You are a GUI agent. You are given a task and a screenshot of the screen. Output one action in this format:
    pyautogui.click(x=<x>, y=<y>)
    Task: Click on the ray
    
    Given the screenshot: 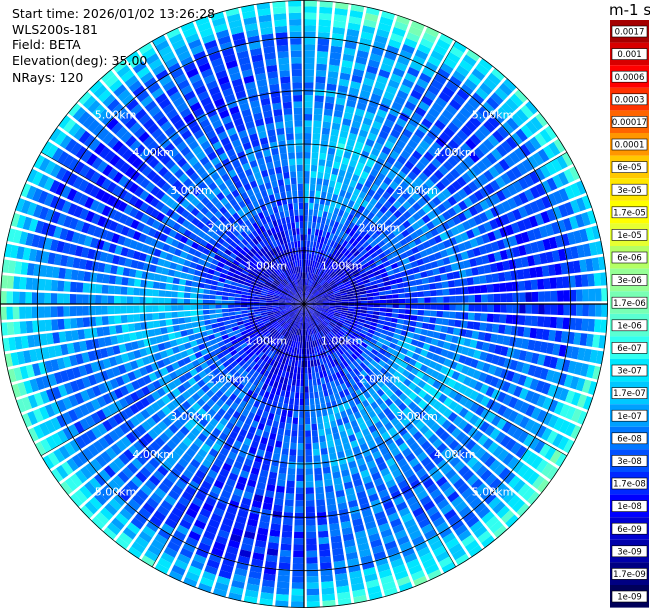 What is the action you would take?
    pyautogui.click(x=326, y=152)
    